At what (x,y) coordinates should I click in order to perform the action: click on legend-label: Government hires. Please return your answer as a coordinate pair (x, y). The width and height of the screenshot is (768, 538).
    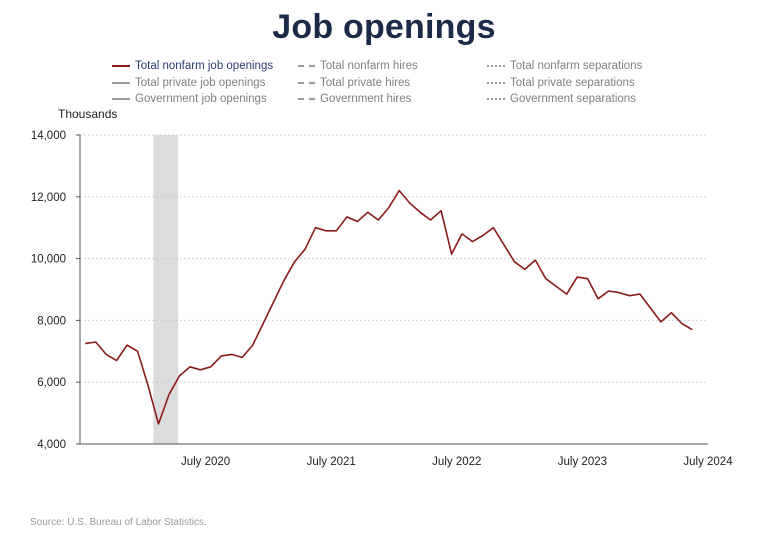
    Looking at the image, I should click on (366, 99).